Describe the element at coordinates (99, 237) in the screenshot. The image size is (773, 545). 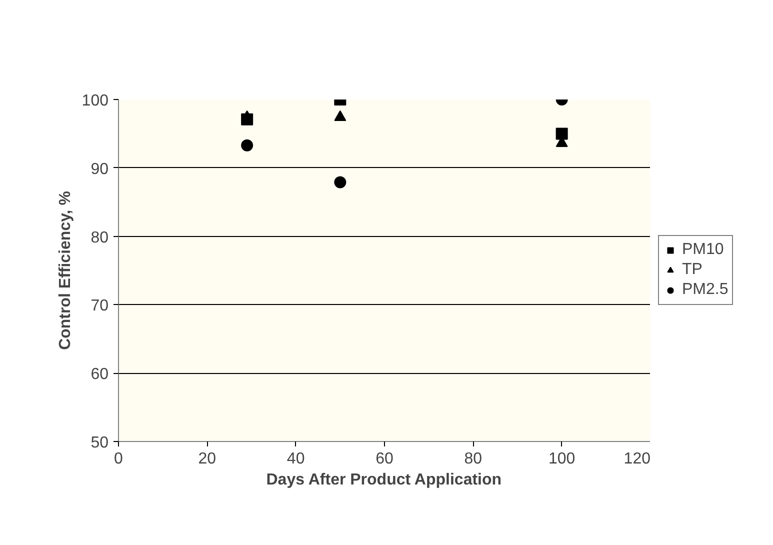
I see `y-tick-label: 80` at that location.